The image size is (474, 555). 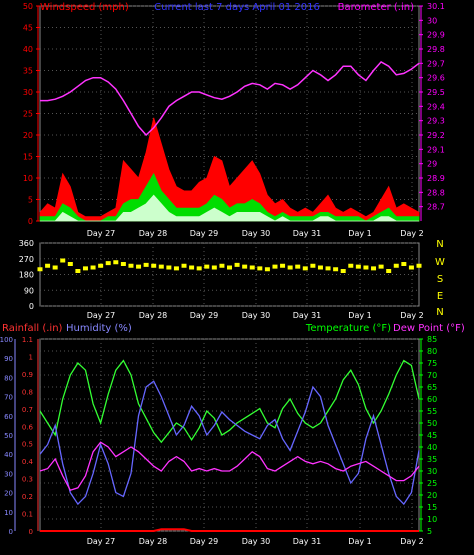 What do you see at coordinates (8, 436) in the screenshot?
I see `humidity-tick-label: 50` at bounding box center [8, 436].